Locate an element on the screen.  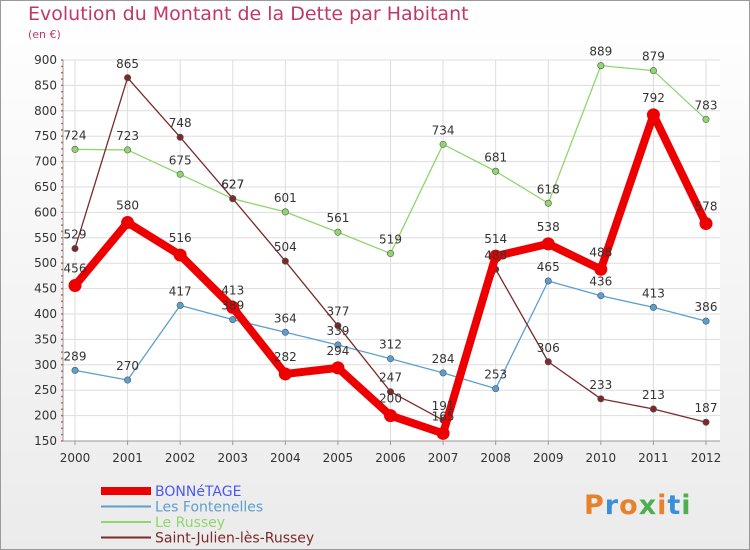
legend-label: Le Russey is located at coordinates (190, 523).